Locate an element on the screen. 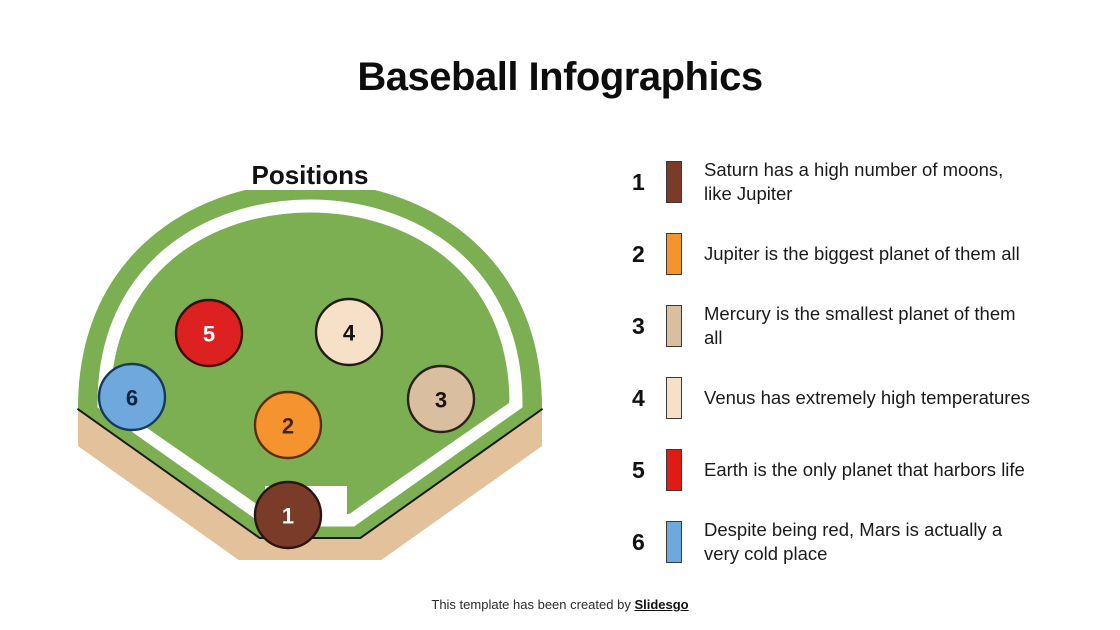 The height and width of the screenshot is (630, 1120). legend-item-4: 4 Venus has extremely high temperatures is located at coordinates (847, 398).